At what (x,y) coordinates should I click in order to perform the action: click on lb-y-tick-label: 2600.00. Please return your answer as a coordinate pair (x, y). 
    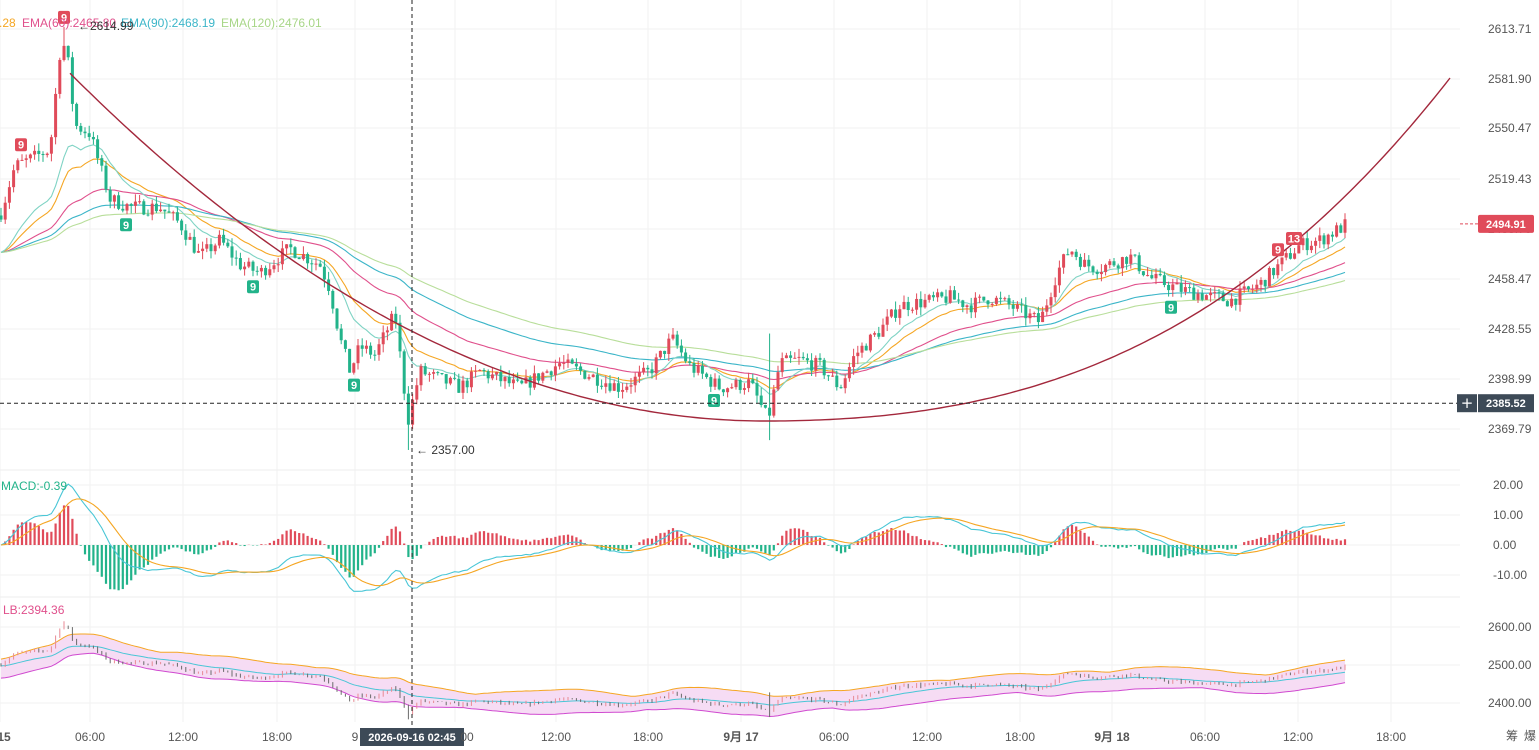
    Looking at the image, I should click on (1510, 627).